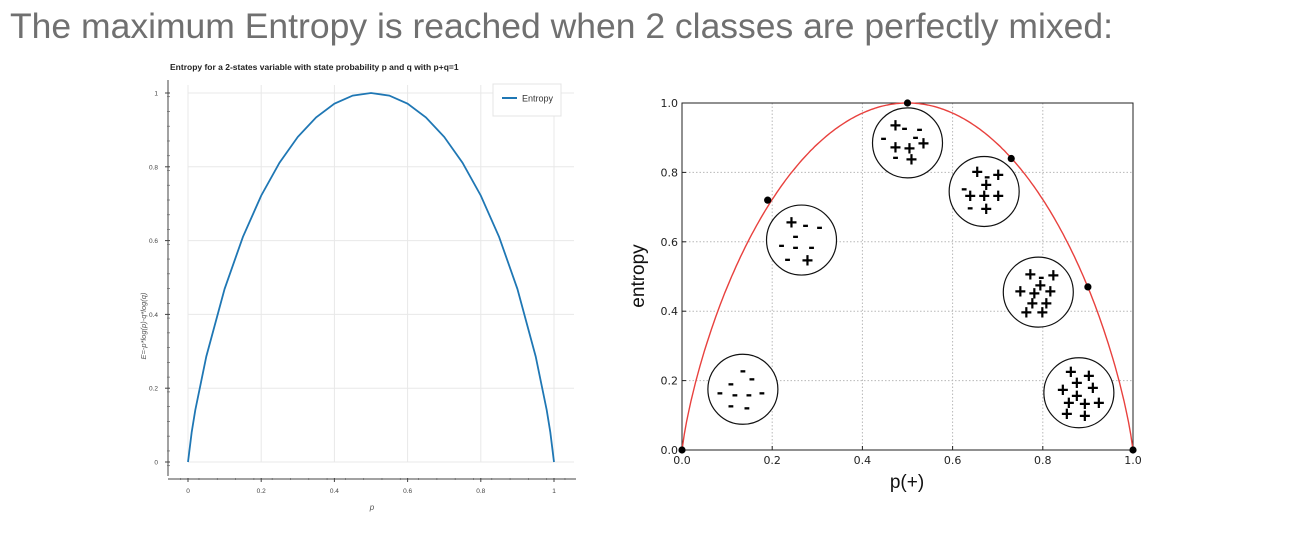 This screenshot has width=1312, height=534. I want to click on right-y-tick-label: 0.2, so click(670, 381).